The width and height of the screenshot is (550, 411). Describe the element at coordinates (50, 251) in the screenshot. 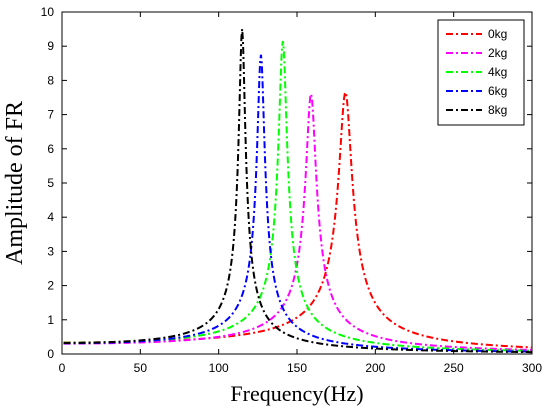

I see `y-tick-label: 3` at that location.